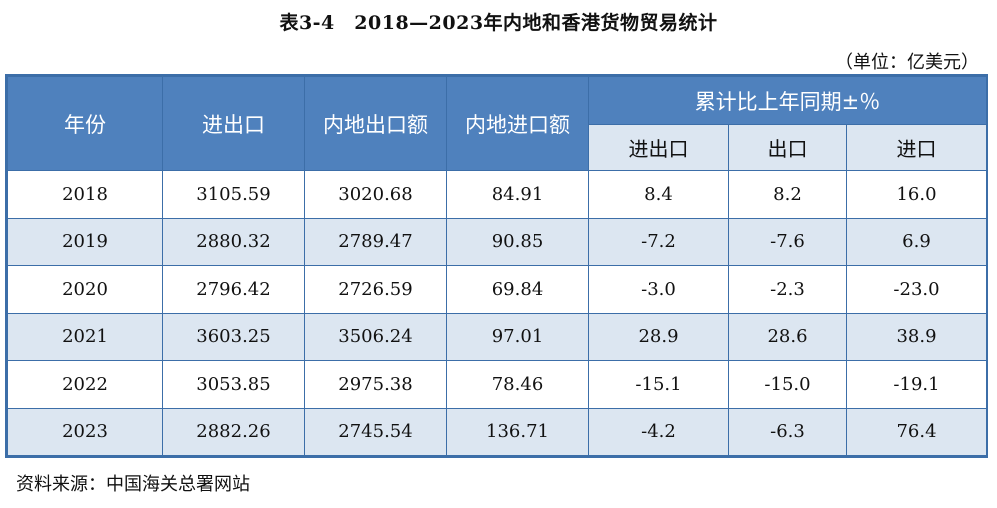  I want to click on cell-mainland-export: 3020.68, so click(375, 194).